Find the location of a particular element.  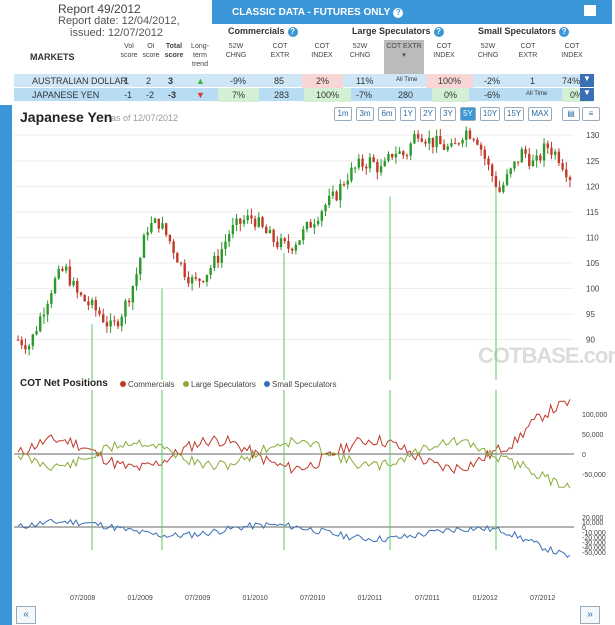

net-axis-label: 50,000 is located at coordinates (593, 435).